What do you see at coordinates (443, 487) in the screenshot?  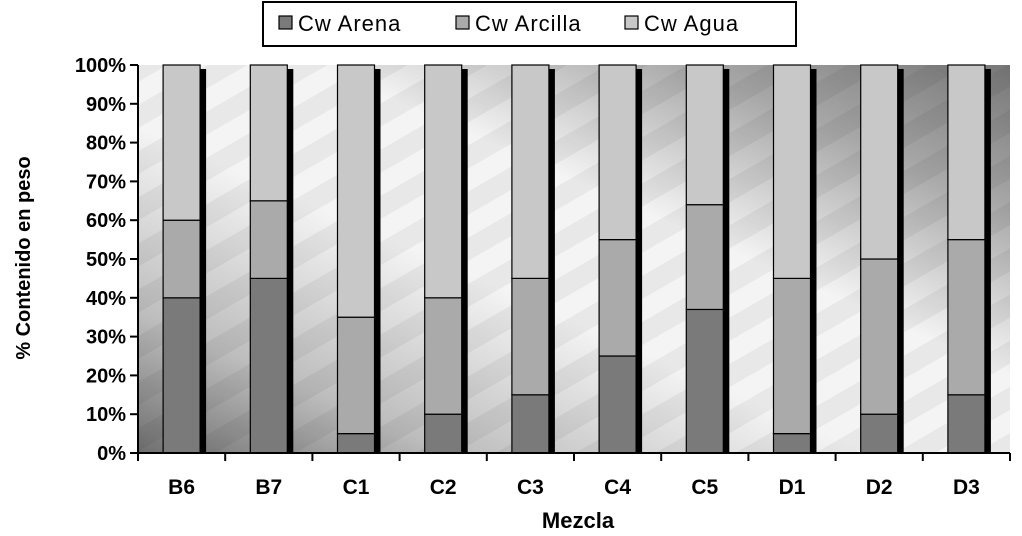 I see `x-tick-label: C2` at bounding box center [443, 487].